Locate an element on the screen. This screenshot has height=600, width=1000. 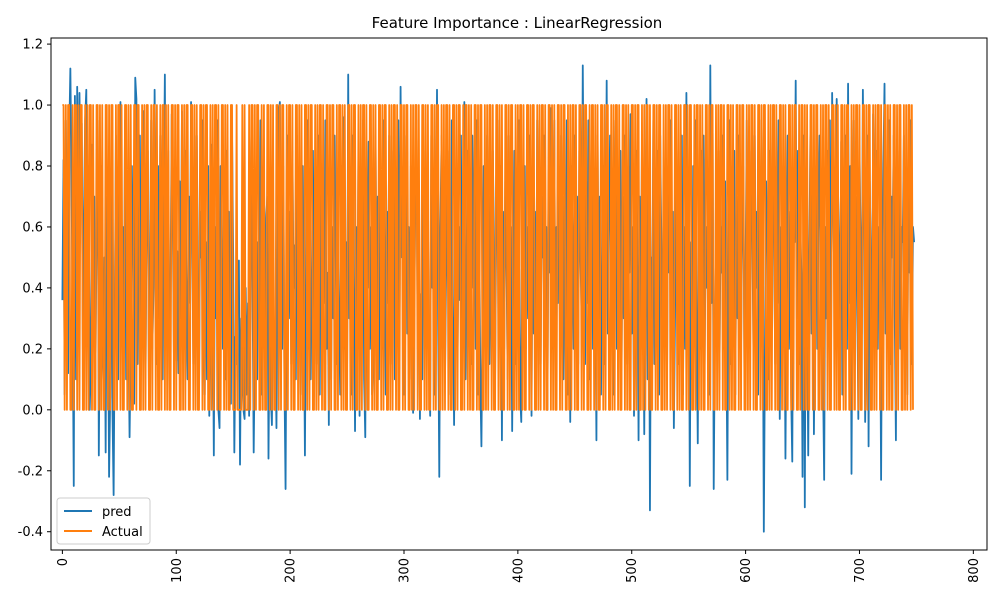
x-tick-label: 0 is located at coordinates (63, 562).